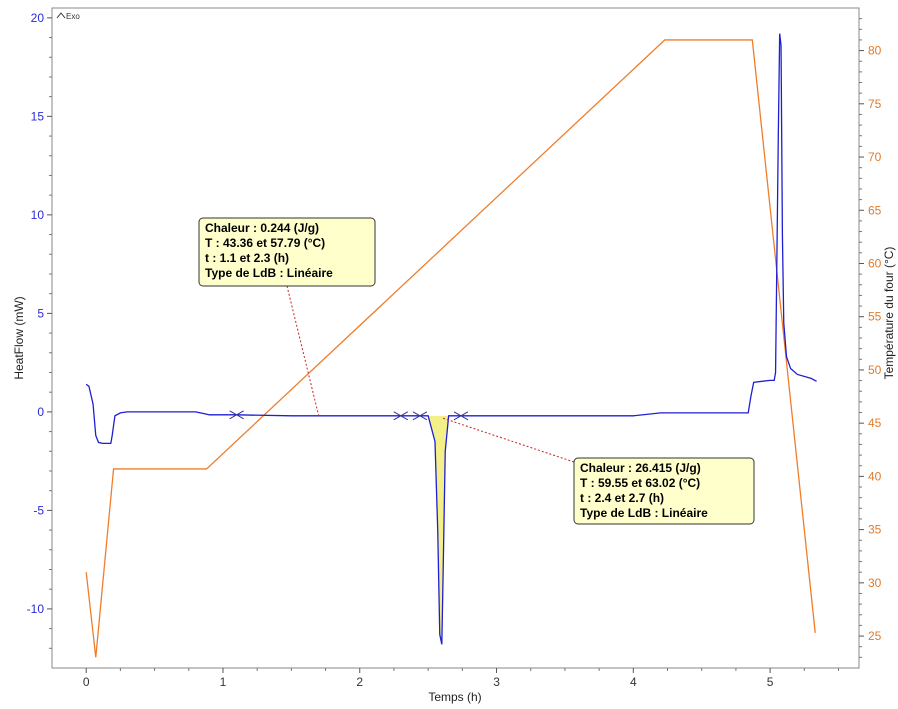 Image resolution: width=898 pixels, height=709 pixels. Describe the element at coordinates (19, 337) in the screenshot. I see `y-axis-title: HeatFlow (mW)` at that location.